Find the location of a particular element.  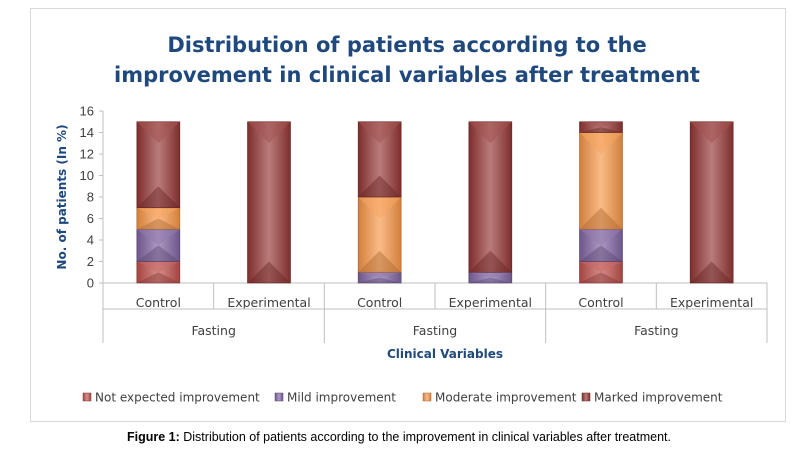

x-axis-title: Clinical Variables is located at coordinates (445, 354).